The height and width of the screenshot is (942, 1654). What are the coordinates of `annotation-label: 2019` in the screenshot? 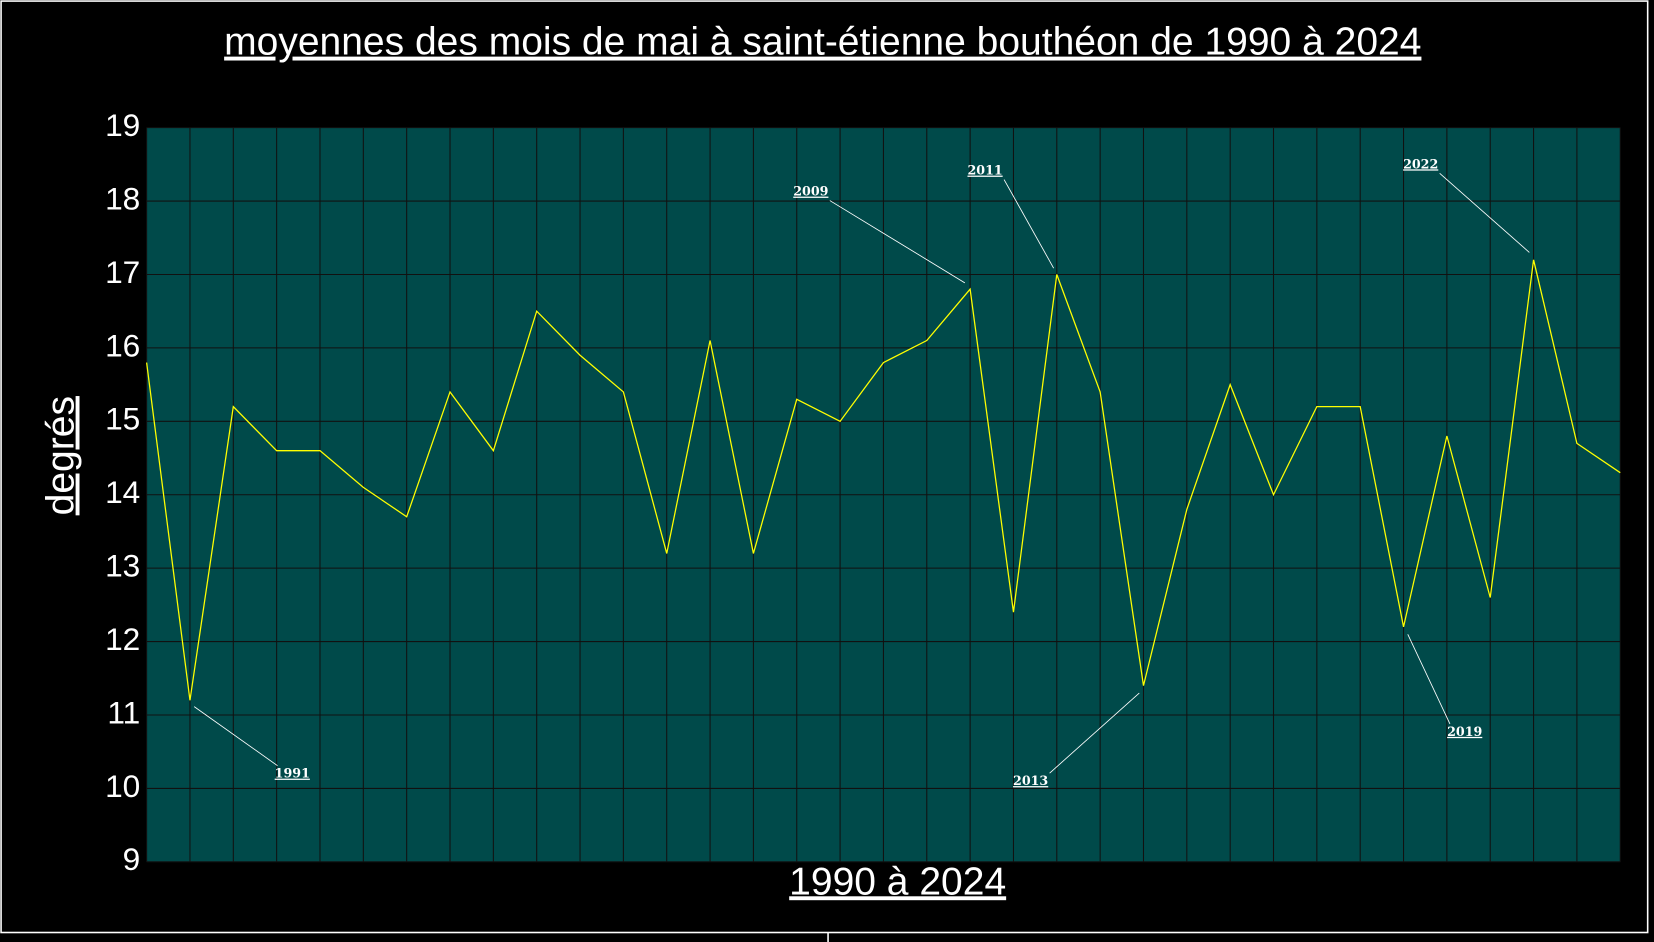 It's located at (1464, 731).